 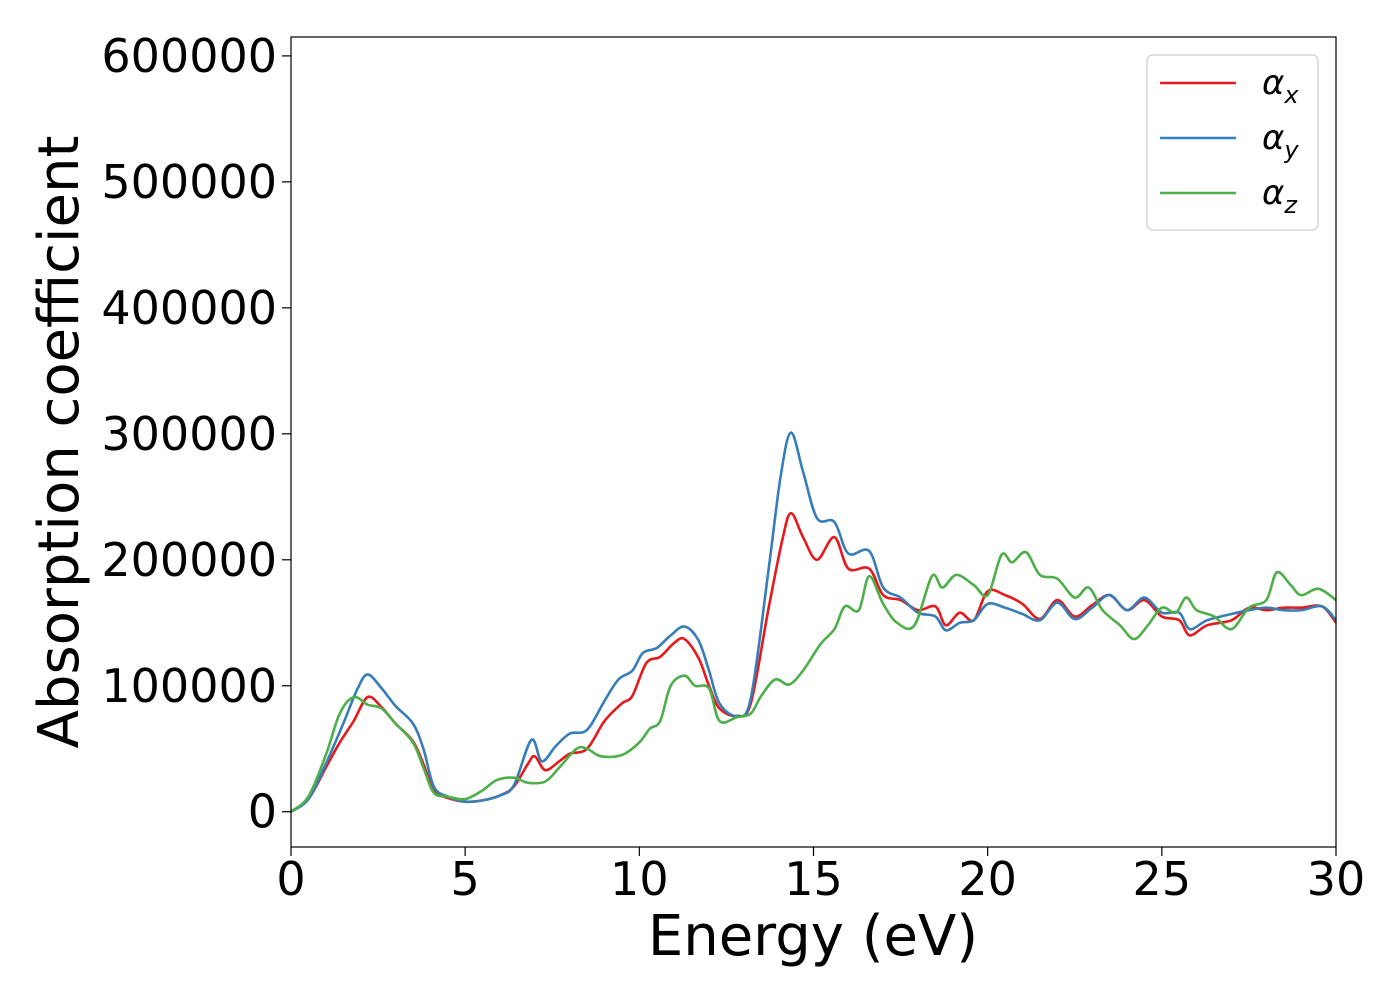 What do you see at coordinates (59, 442) in the screenshot?
I see `y-axis-title: Absorption coefficient` at bounding box center [59, 442].